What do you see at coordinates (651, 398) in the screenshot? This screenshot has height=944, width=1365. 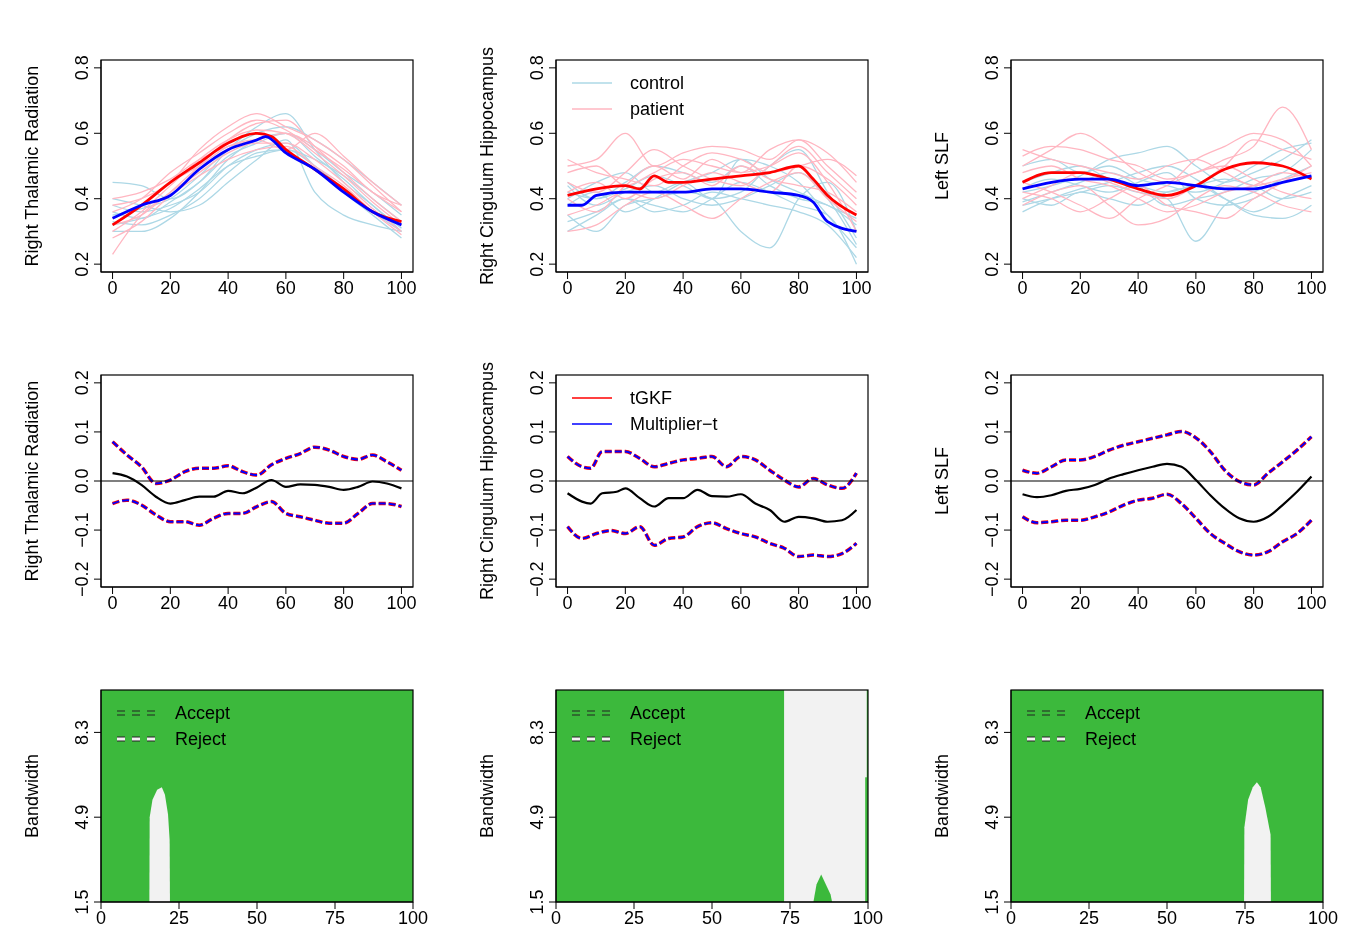 I see `legend-label: tGKF` at bounding box center [651, 398].